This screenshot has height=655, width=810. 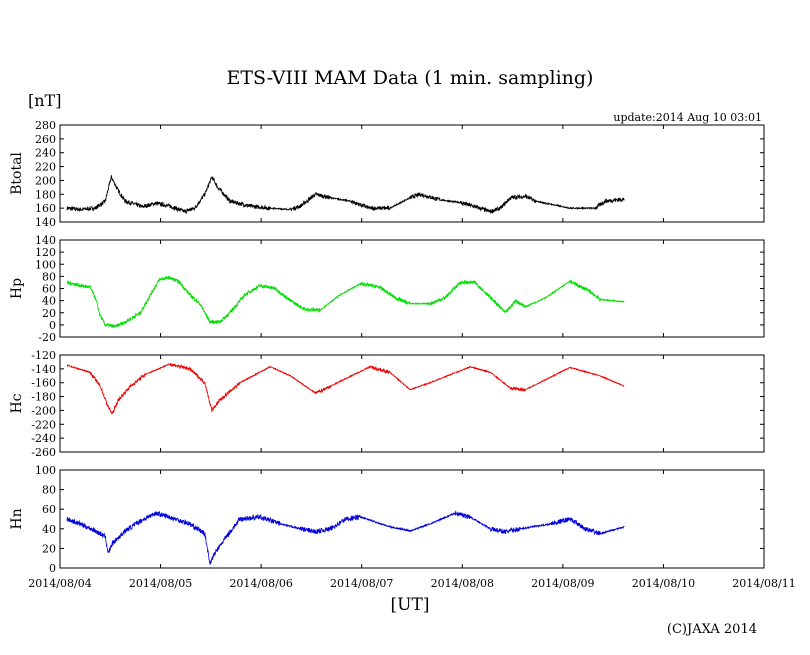 I want to click on y-tick-label-Hc: -140, so click(x=43, y=369).